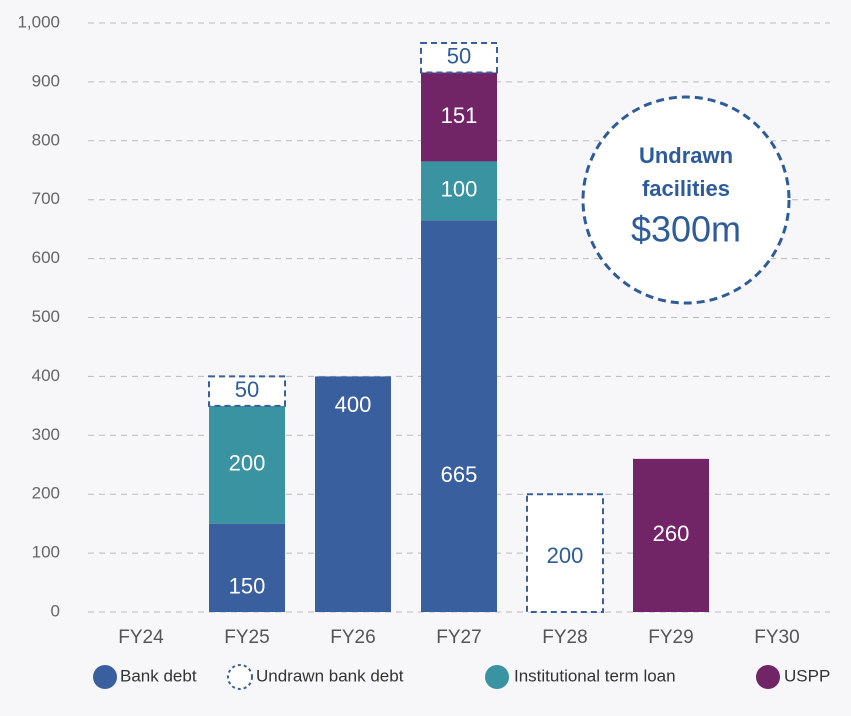  I want to click on x-tick-label: FY27, so click(458, 637).